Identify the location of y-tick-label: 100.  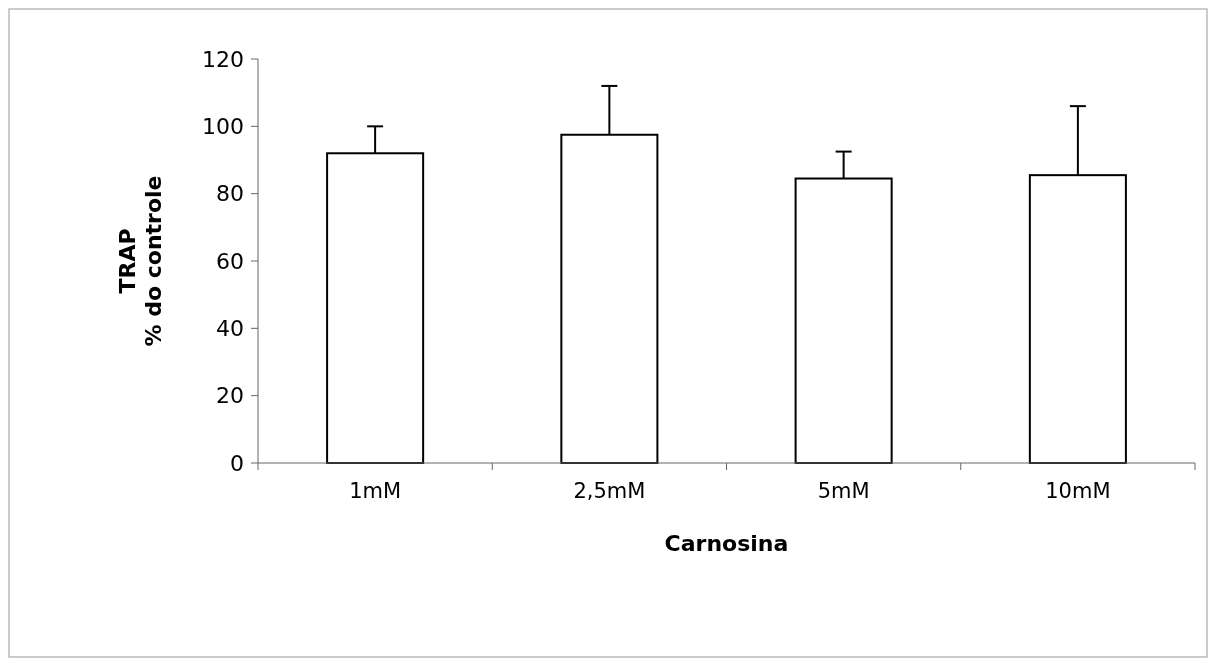
(223, 127).